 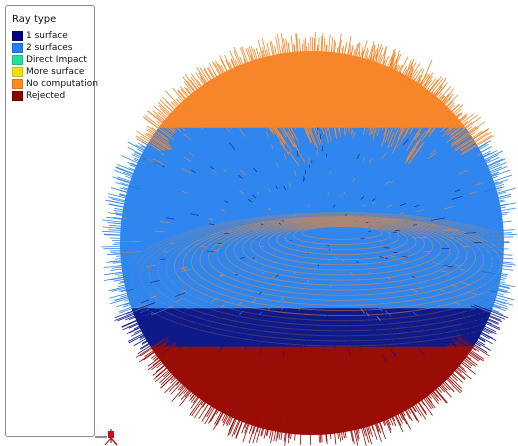 What do you see at coordinates (17, 96) in the screenshot?
I see `legend-swatch` at bounding box center [17, 96].